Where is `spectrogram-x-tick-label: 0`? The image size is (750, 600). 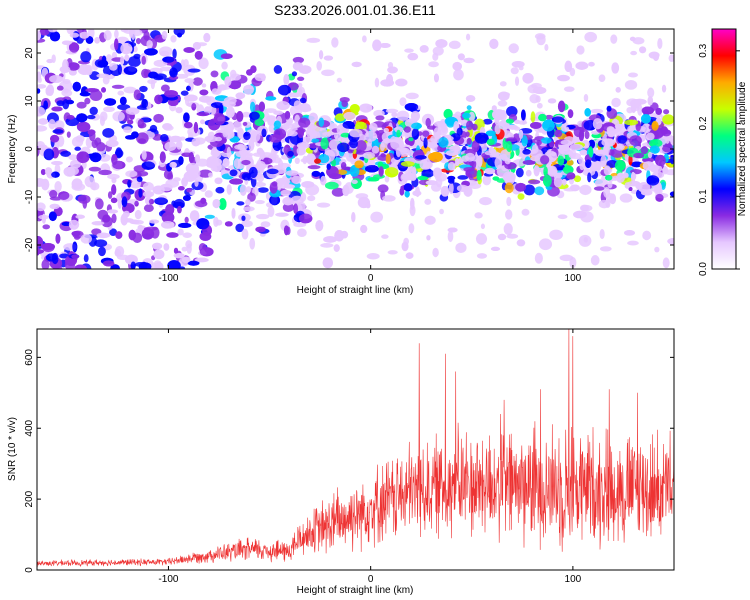 spectrogram-x-tick-label: 0 is located at coordinates (371, 278).